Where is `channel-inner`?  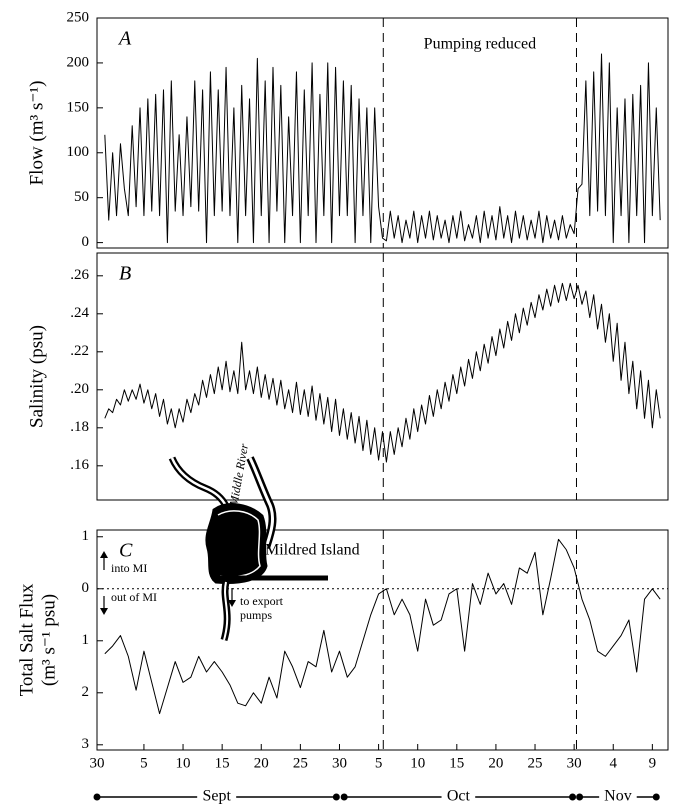 channel-inner is located at coordinates (226, 611).